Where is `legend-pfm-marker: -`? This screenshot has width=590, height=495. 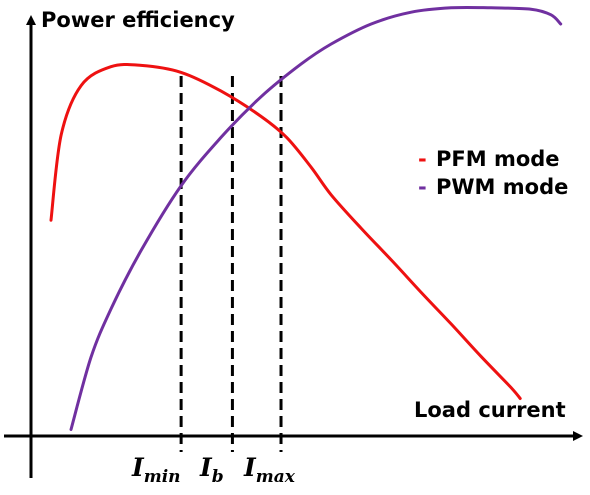 legend-pfm-marker: - is located at coordinates (422, 159).